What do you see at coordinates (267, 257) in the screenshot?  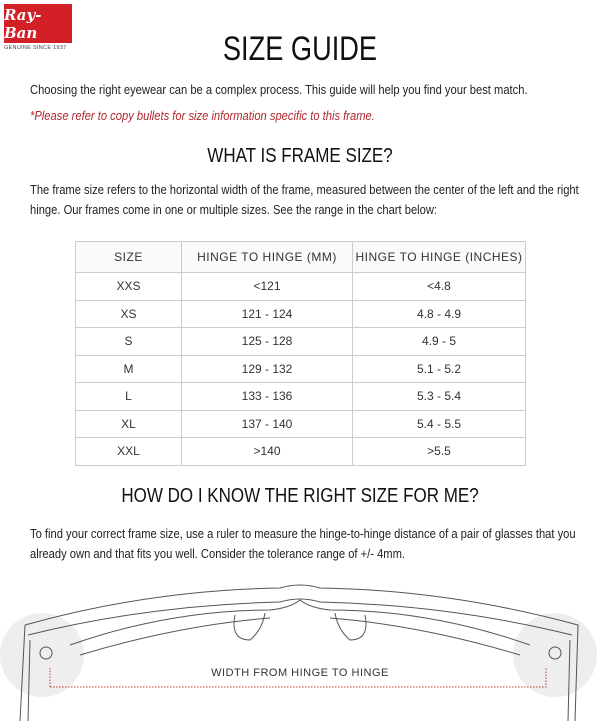 I see `header-mm: HINGE TO HINGE (MM)` at bounding box center [267, 257].